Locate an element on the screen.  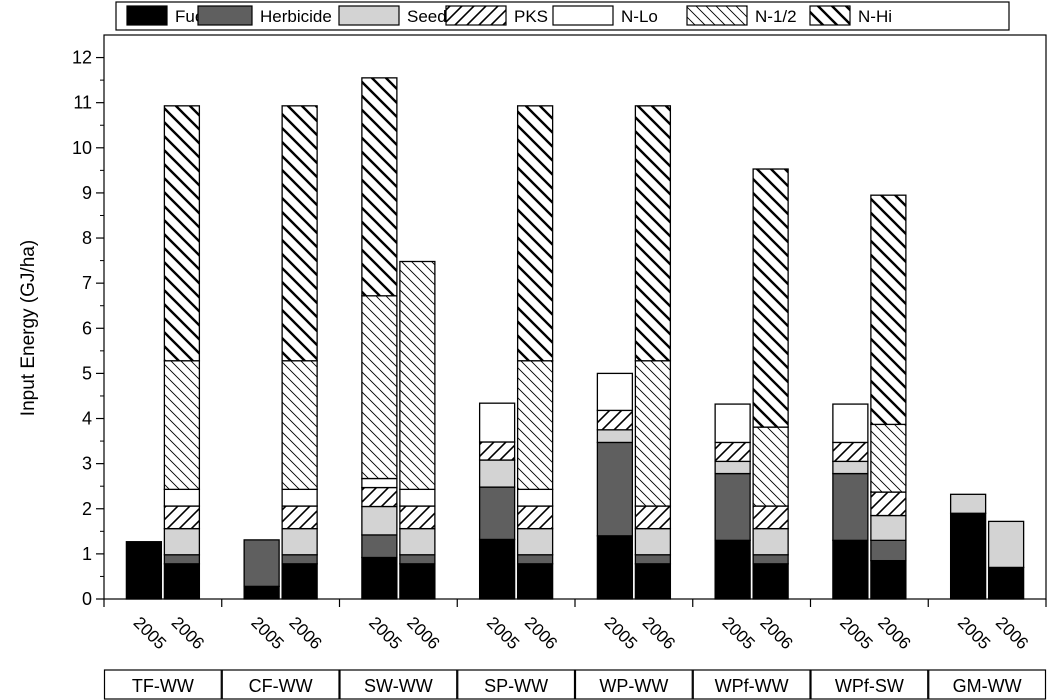
bar-fuel-wp-ww-2005 is located at coordinates (615, 567).